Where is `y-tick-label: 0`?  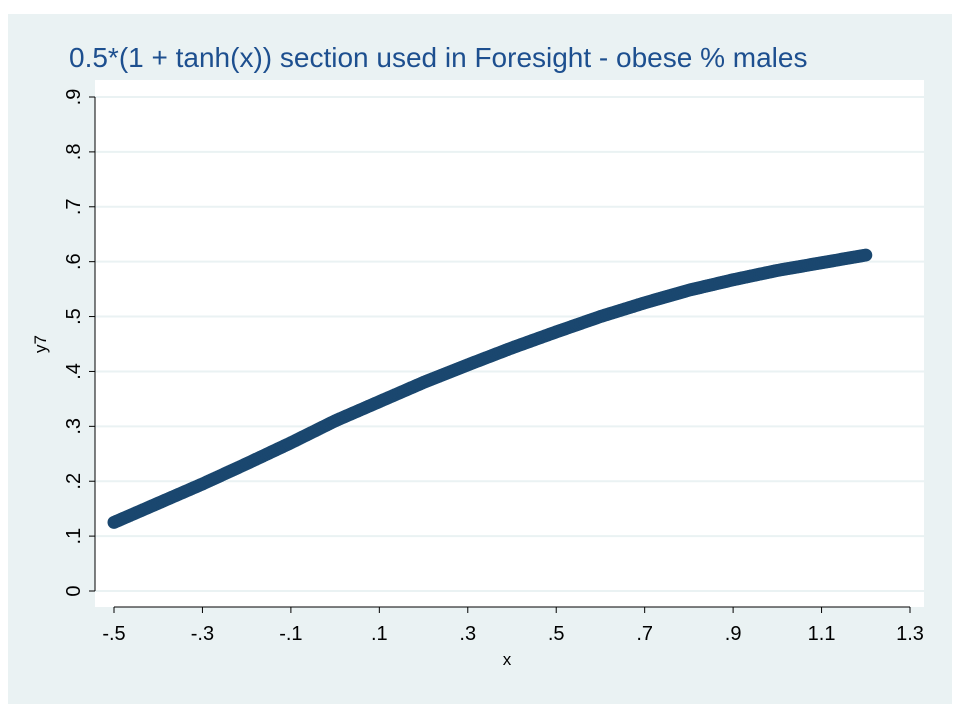 y-tick-label: 0 is located at coordinates (74, 590).